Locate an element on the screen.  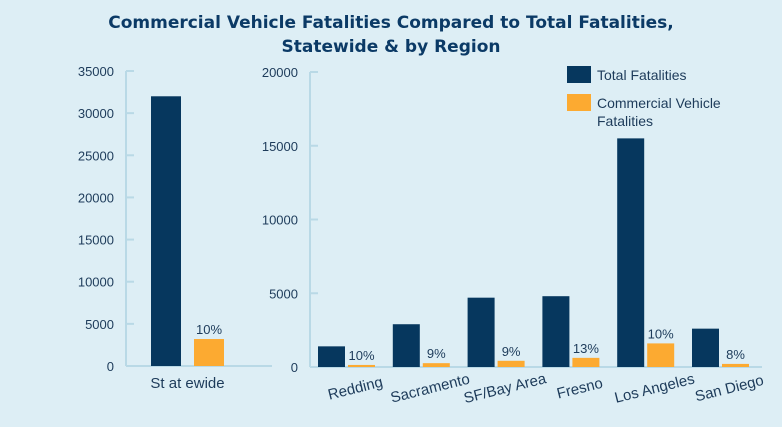
legend-label-commercial-1: Commercial Vehicle is located at coordinates (659, 103).